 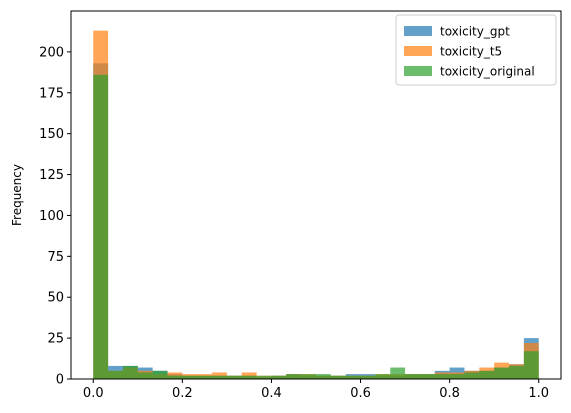 What do you see at coordinates (17, 195) in the screenshot?
I see `y-axis-label: Frequency` at bounding box center [17, 195].